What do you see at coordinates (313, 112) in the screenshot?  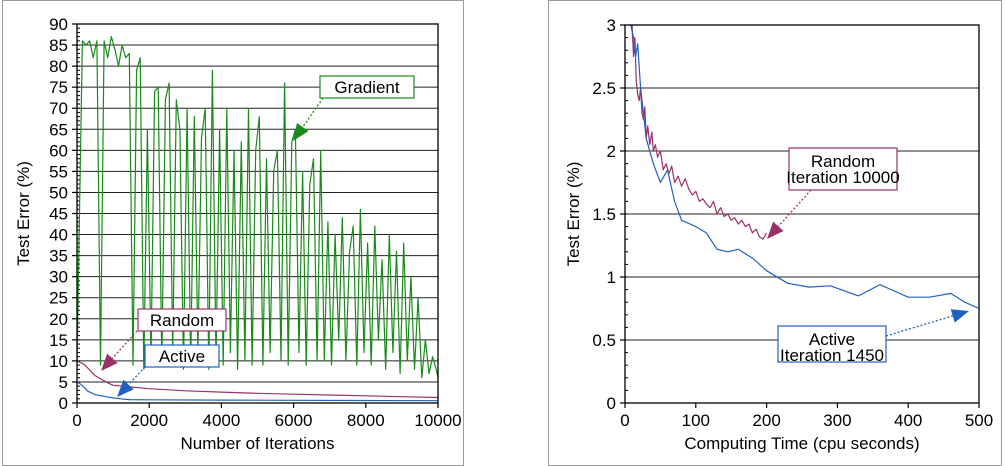 I see `annotation-gradient-arrow-line` at bounding box center [313, 112].